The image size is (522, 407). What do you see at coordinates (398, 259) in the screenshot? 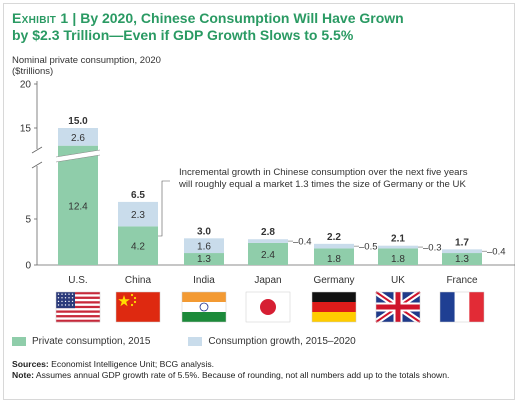
I see `base-label-uk: 1.8` at bounding box center [398, 259].